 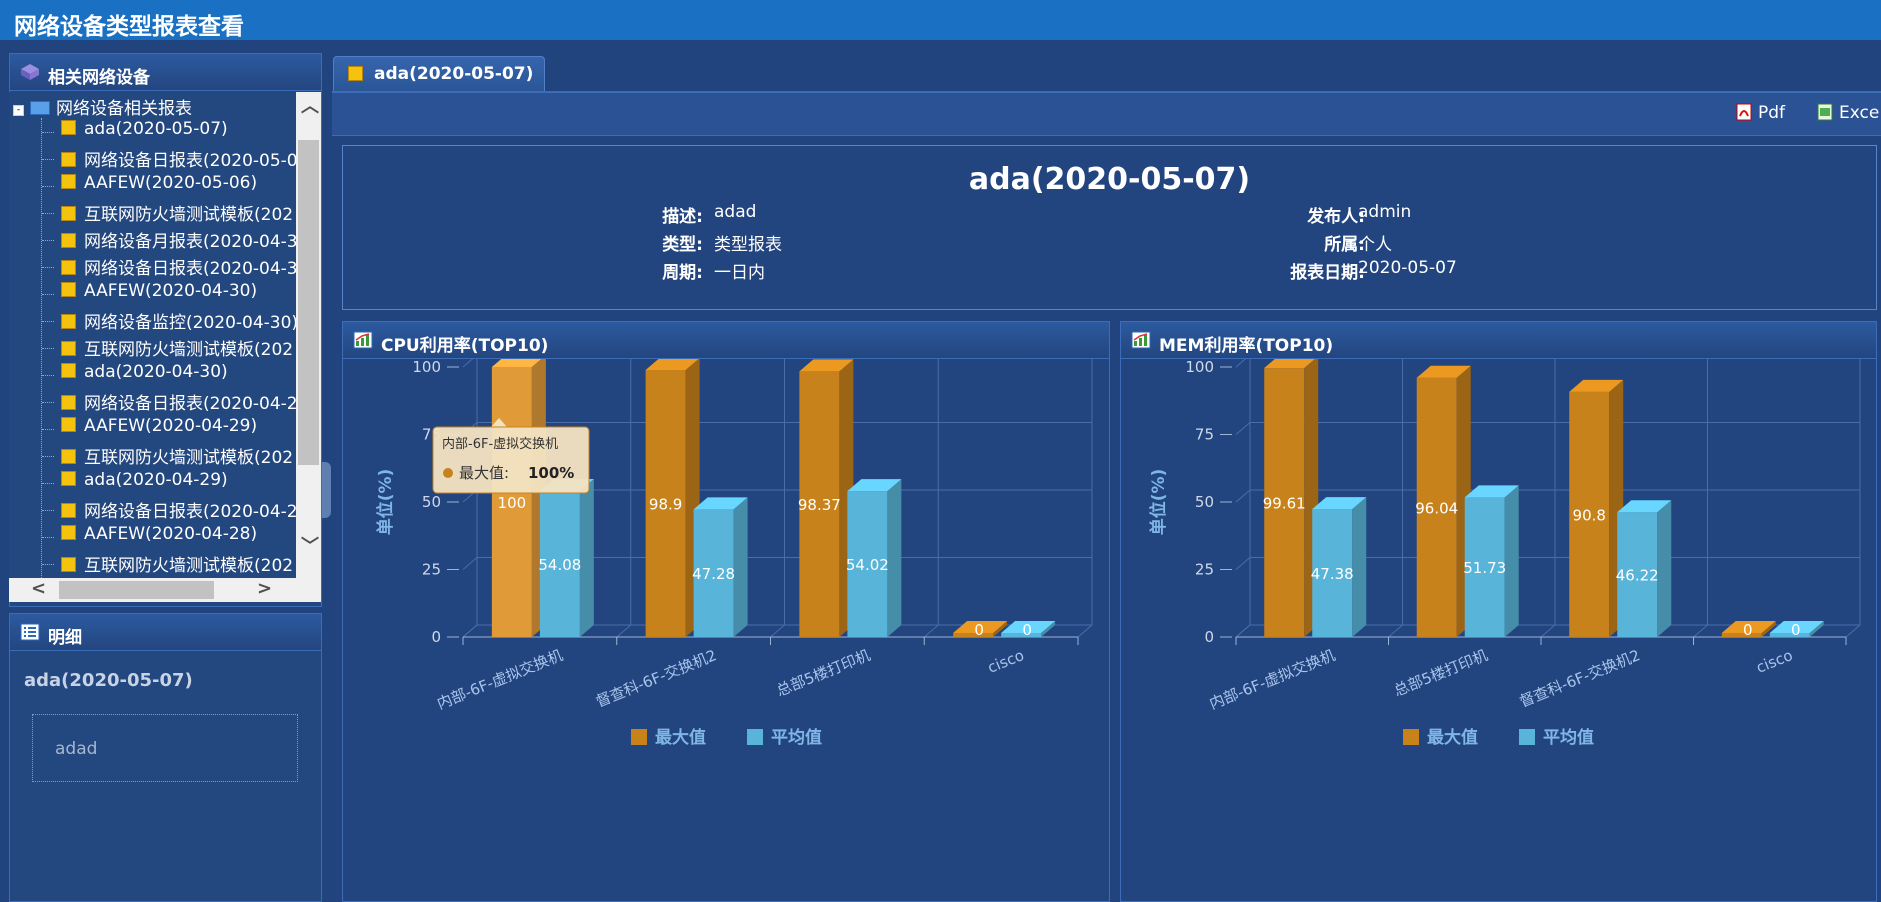 I want to click on tree-item-label: 网络设备监控(2020-04-30), so click(x=191, y=323).